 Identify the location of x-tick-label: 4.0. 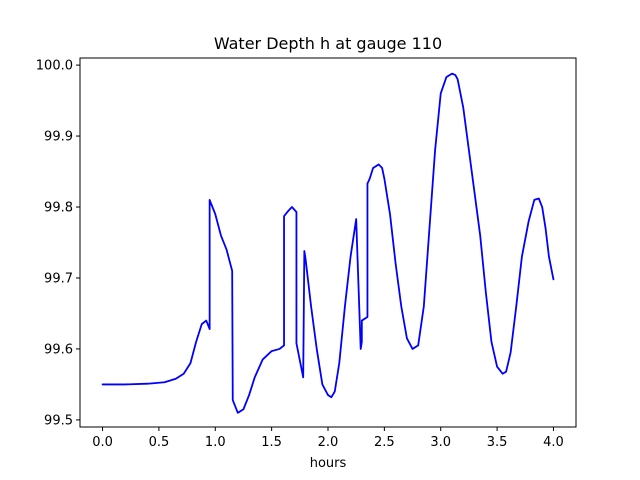
(553, 442).